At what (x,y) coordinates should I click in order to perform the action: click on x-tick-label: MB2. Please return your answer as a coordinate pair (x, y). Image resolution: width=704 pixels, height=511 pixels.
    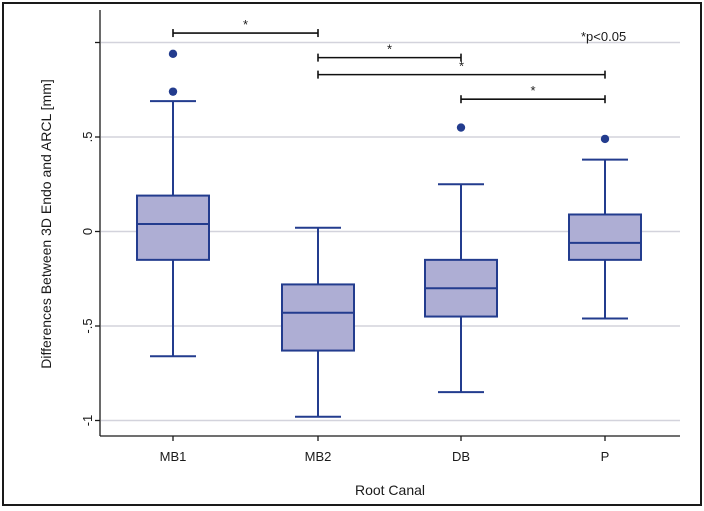
    Looking at the image, I should click on (318, 456).